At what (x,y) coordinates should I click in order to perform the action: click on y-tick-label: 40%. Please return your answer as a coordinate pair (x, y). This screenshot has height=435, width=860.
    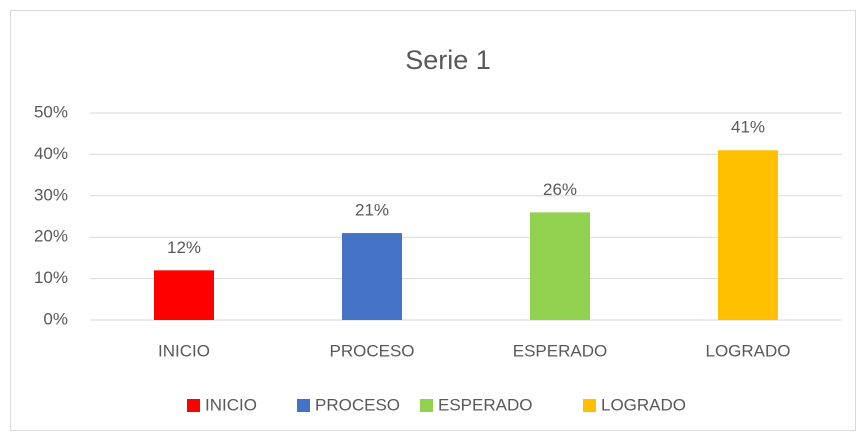
    Looking at the image, I should click on (51, 153).